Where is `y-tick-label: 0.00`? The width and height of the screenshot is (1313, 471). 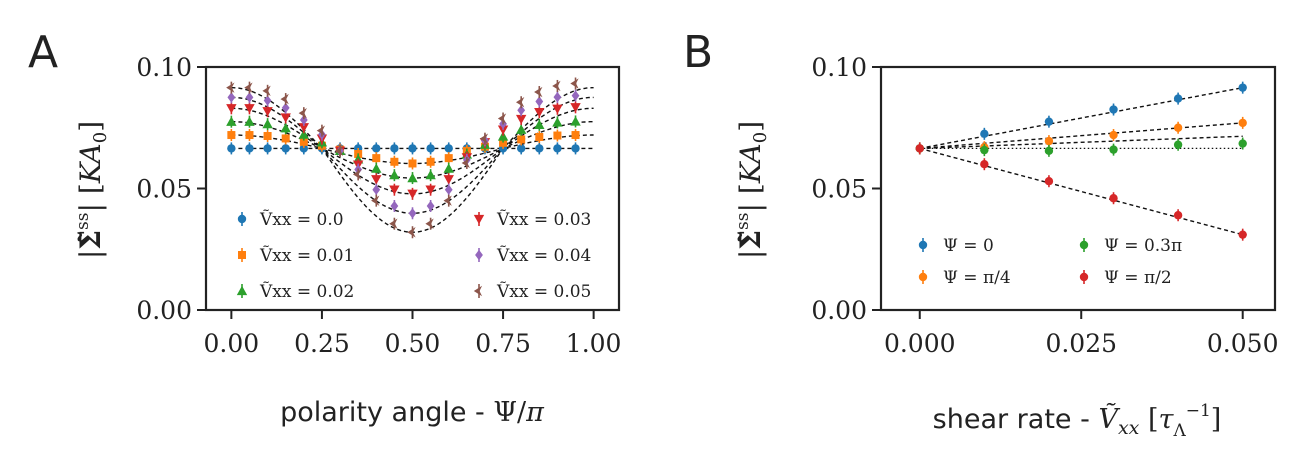
y-tick-label: 0.00 is located at coordinates (839, 310).